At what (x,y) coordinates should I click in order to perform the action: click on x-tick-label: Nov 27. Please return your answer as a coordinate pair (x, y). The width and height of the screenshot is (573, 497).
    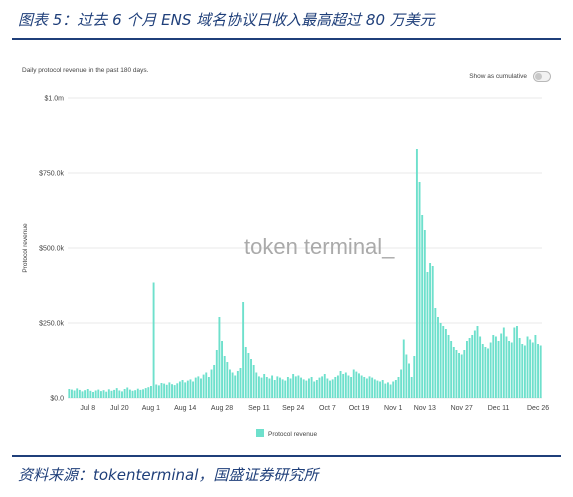
    Looking at the image, I should click on (462, 408).